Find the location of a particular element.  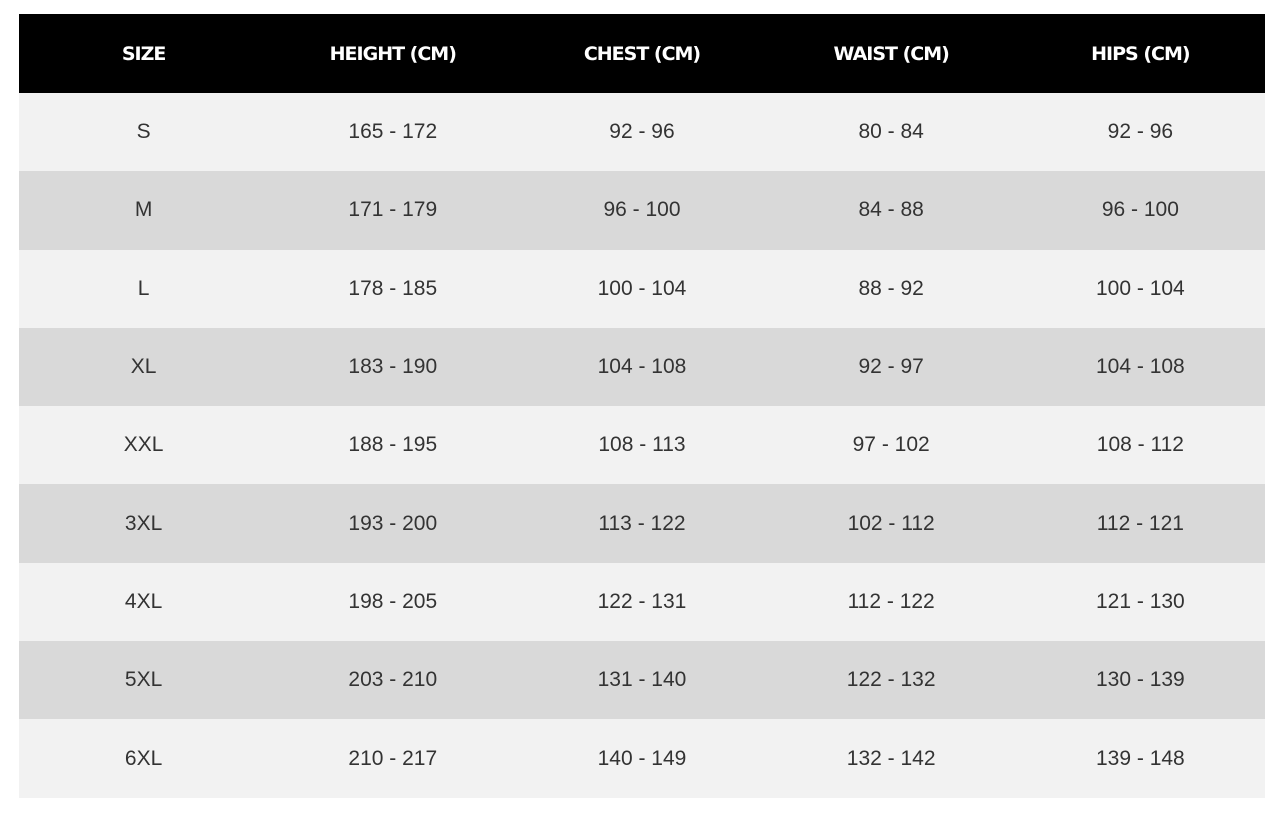

cell-hips: 96 - 100 is located at coordinates (1140, 210).